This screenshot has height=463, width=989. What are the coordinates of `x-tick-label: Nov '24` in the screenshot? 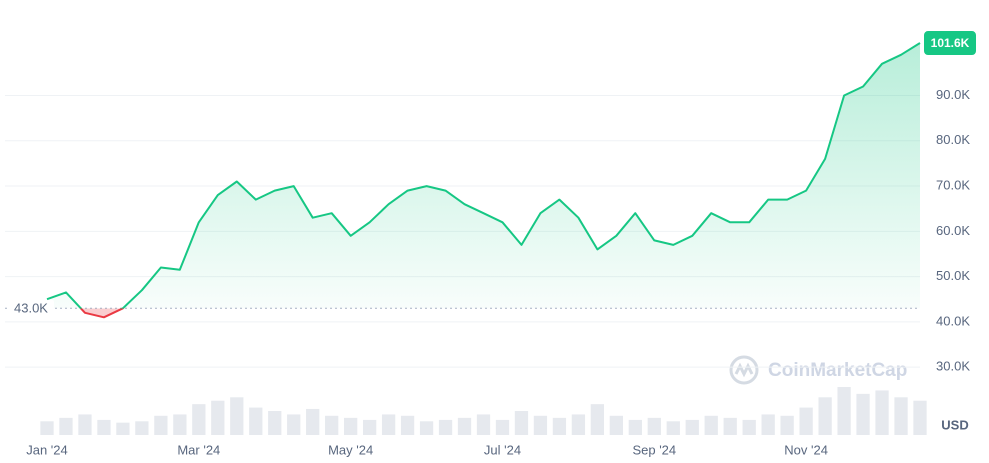 It's located at (806, 449).